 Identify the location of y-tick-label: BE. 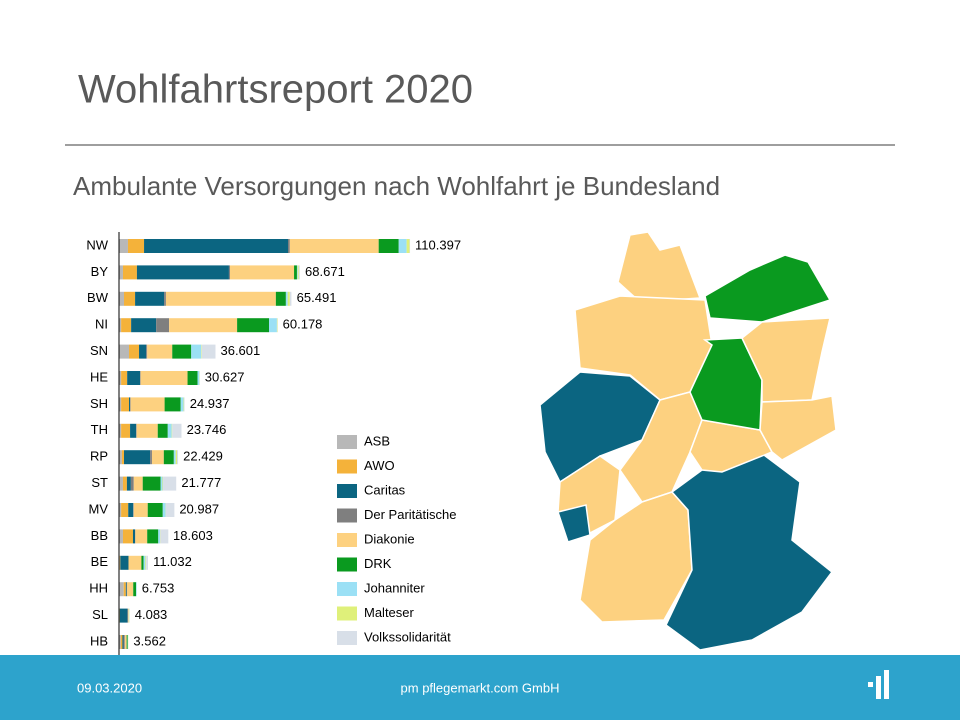
(100, 561).